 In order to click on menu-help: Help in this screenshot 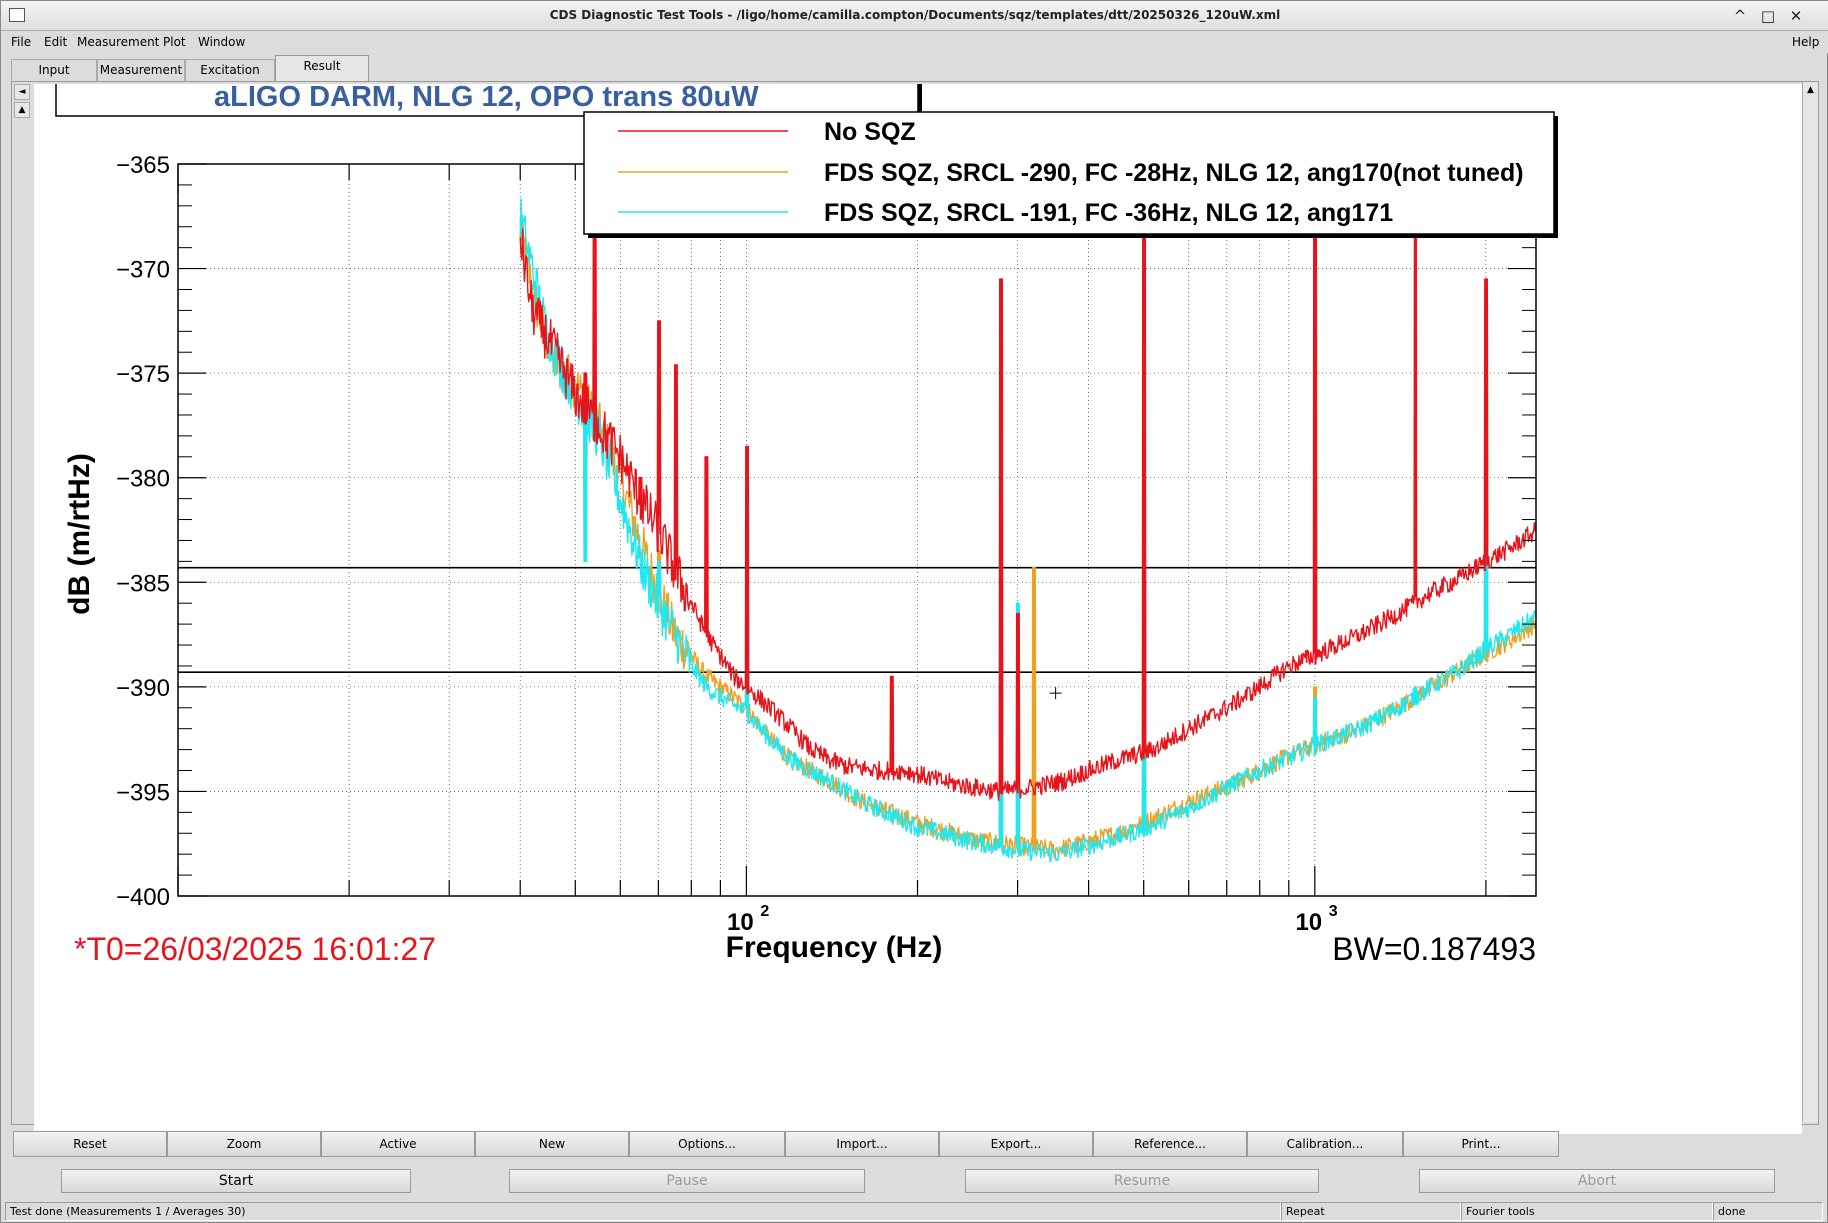, I will do `click(1806, 42)`.